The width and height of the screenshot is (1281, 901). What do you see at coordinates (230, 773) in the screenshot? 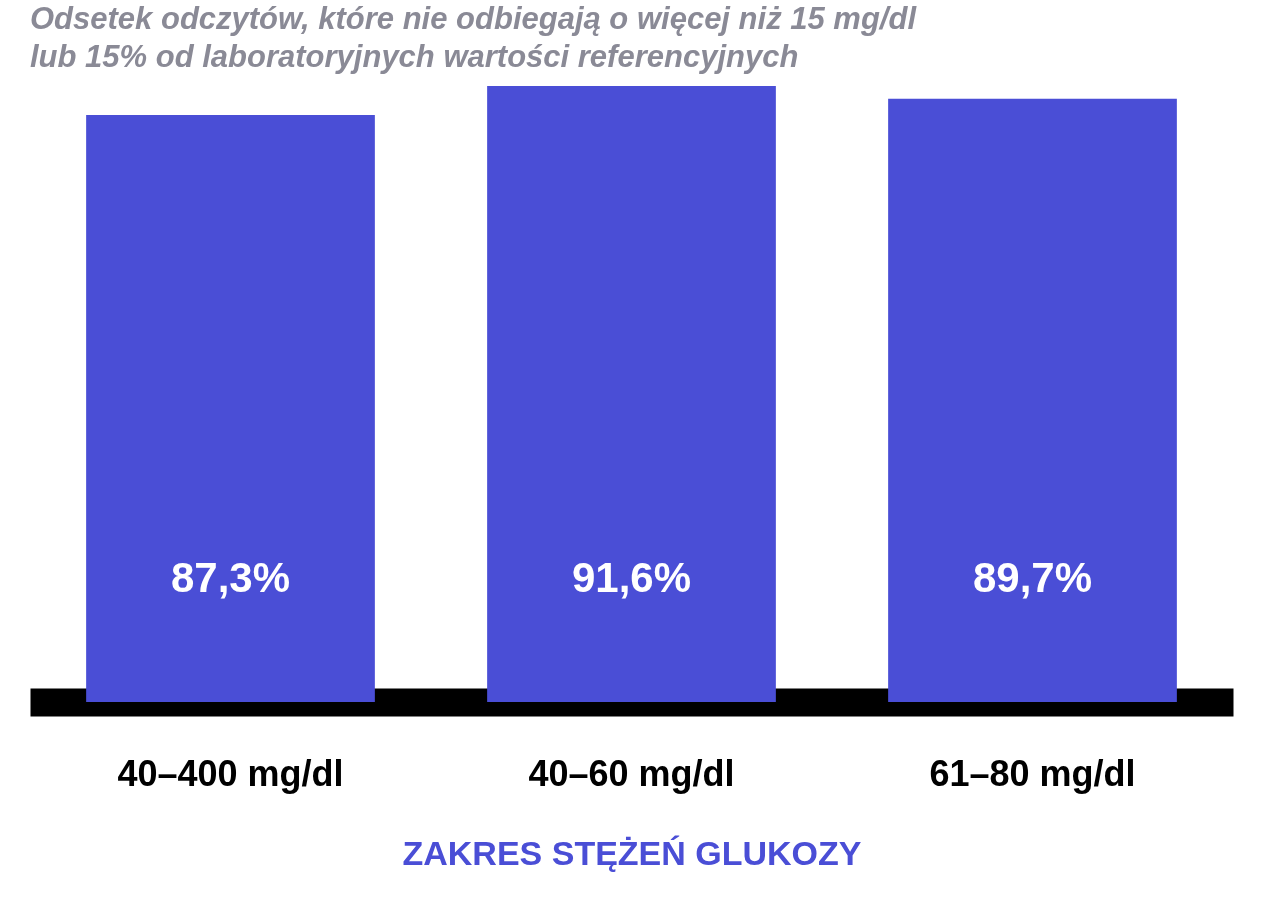
I see `x-tick-label: 40–400 mg/dl` at bounding box center [230, 773].